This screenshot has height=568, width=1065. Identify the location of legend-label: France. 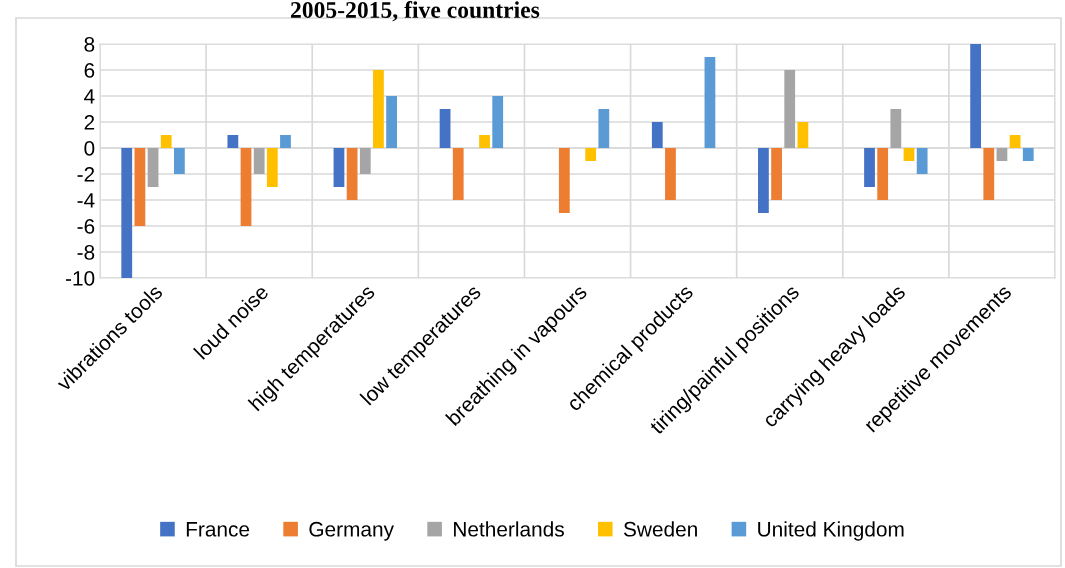
(218, 529).